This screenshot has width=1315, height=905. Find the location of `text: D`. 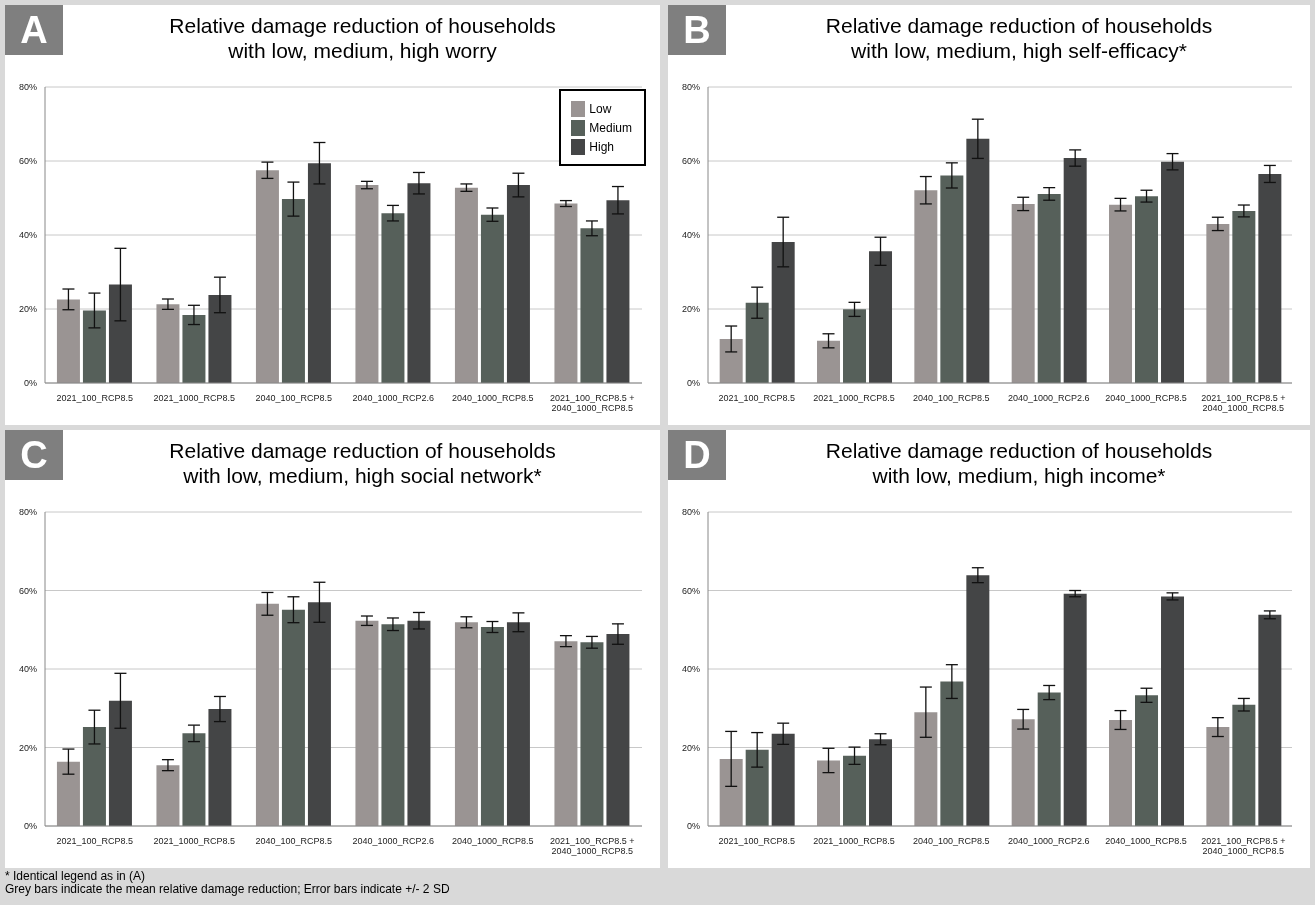

text: D is located at coordinates (697, 455).